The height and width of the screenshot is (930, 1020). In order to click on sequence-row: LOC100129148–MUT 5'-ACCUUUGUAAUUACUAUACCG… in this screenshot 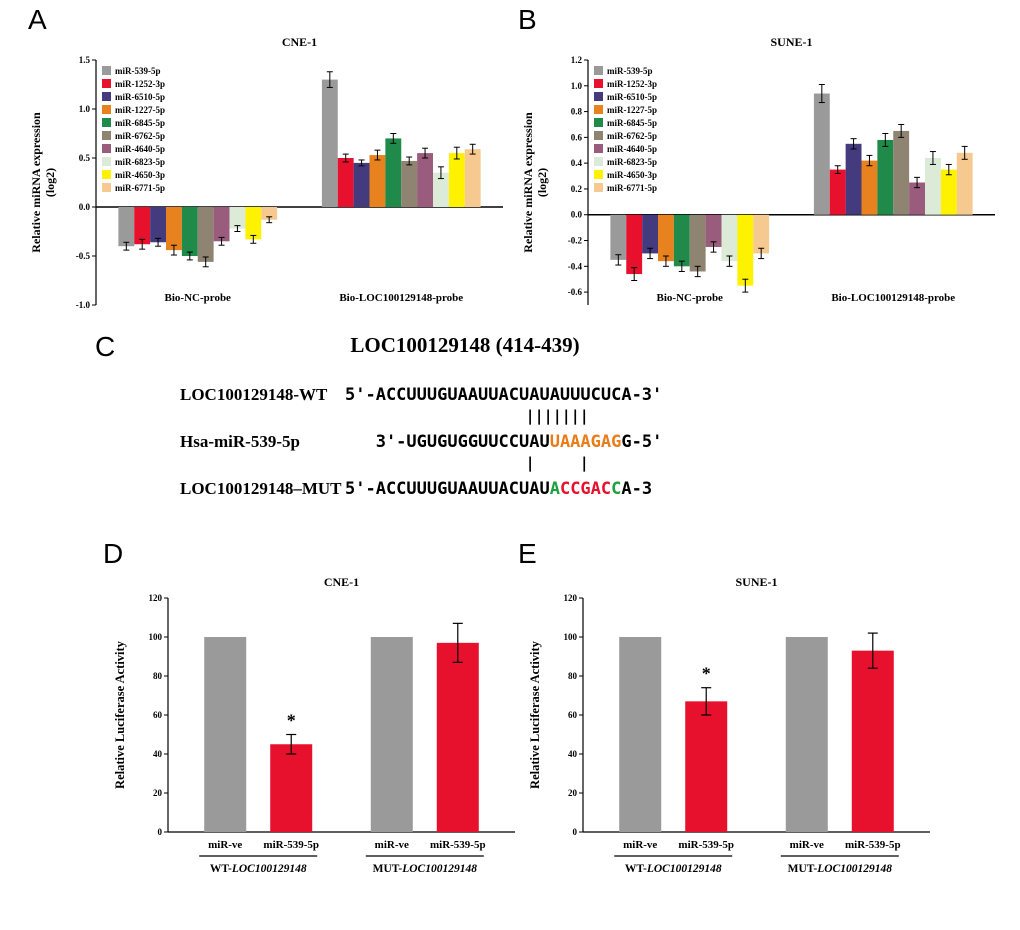, I will do `click(557, 485)`.